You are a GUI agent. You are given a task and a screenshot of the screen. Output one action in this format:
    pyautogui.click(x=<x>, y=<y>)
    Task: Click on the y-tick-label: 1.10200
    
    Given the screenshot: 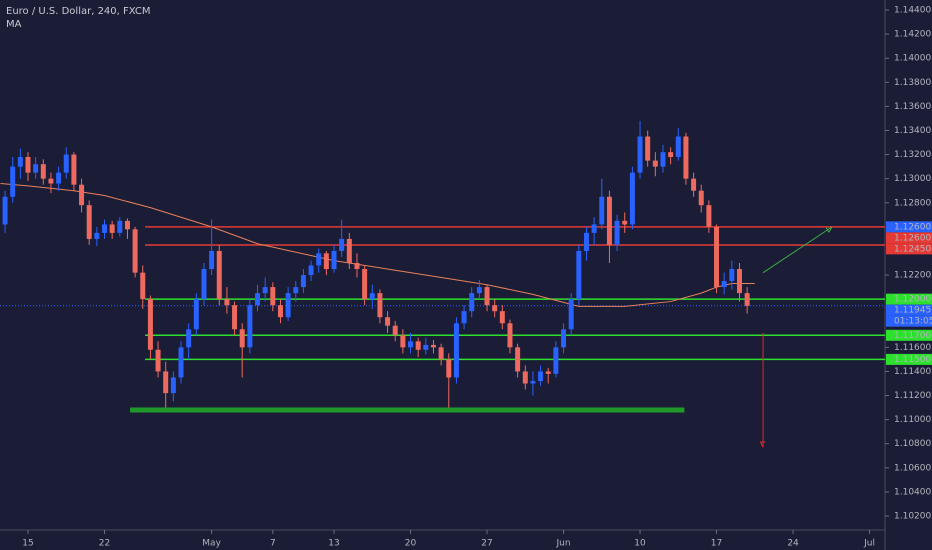 What is the action you would take?
    pyautogui.click(x=912, y=517)
    